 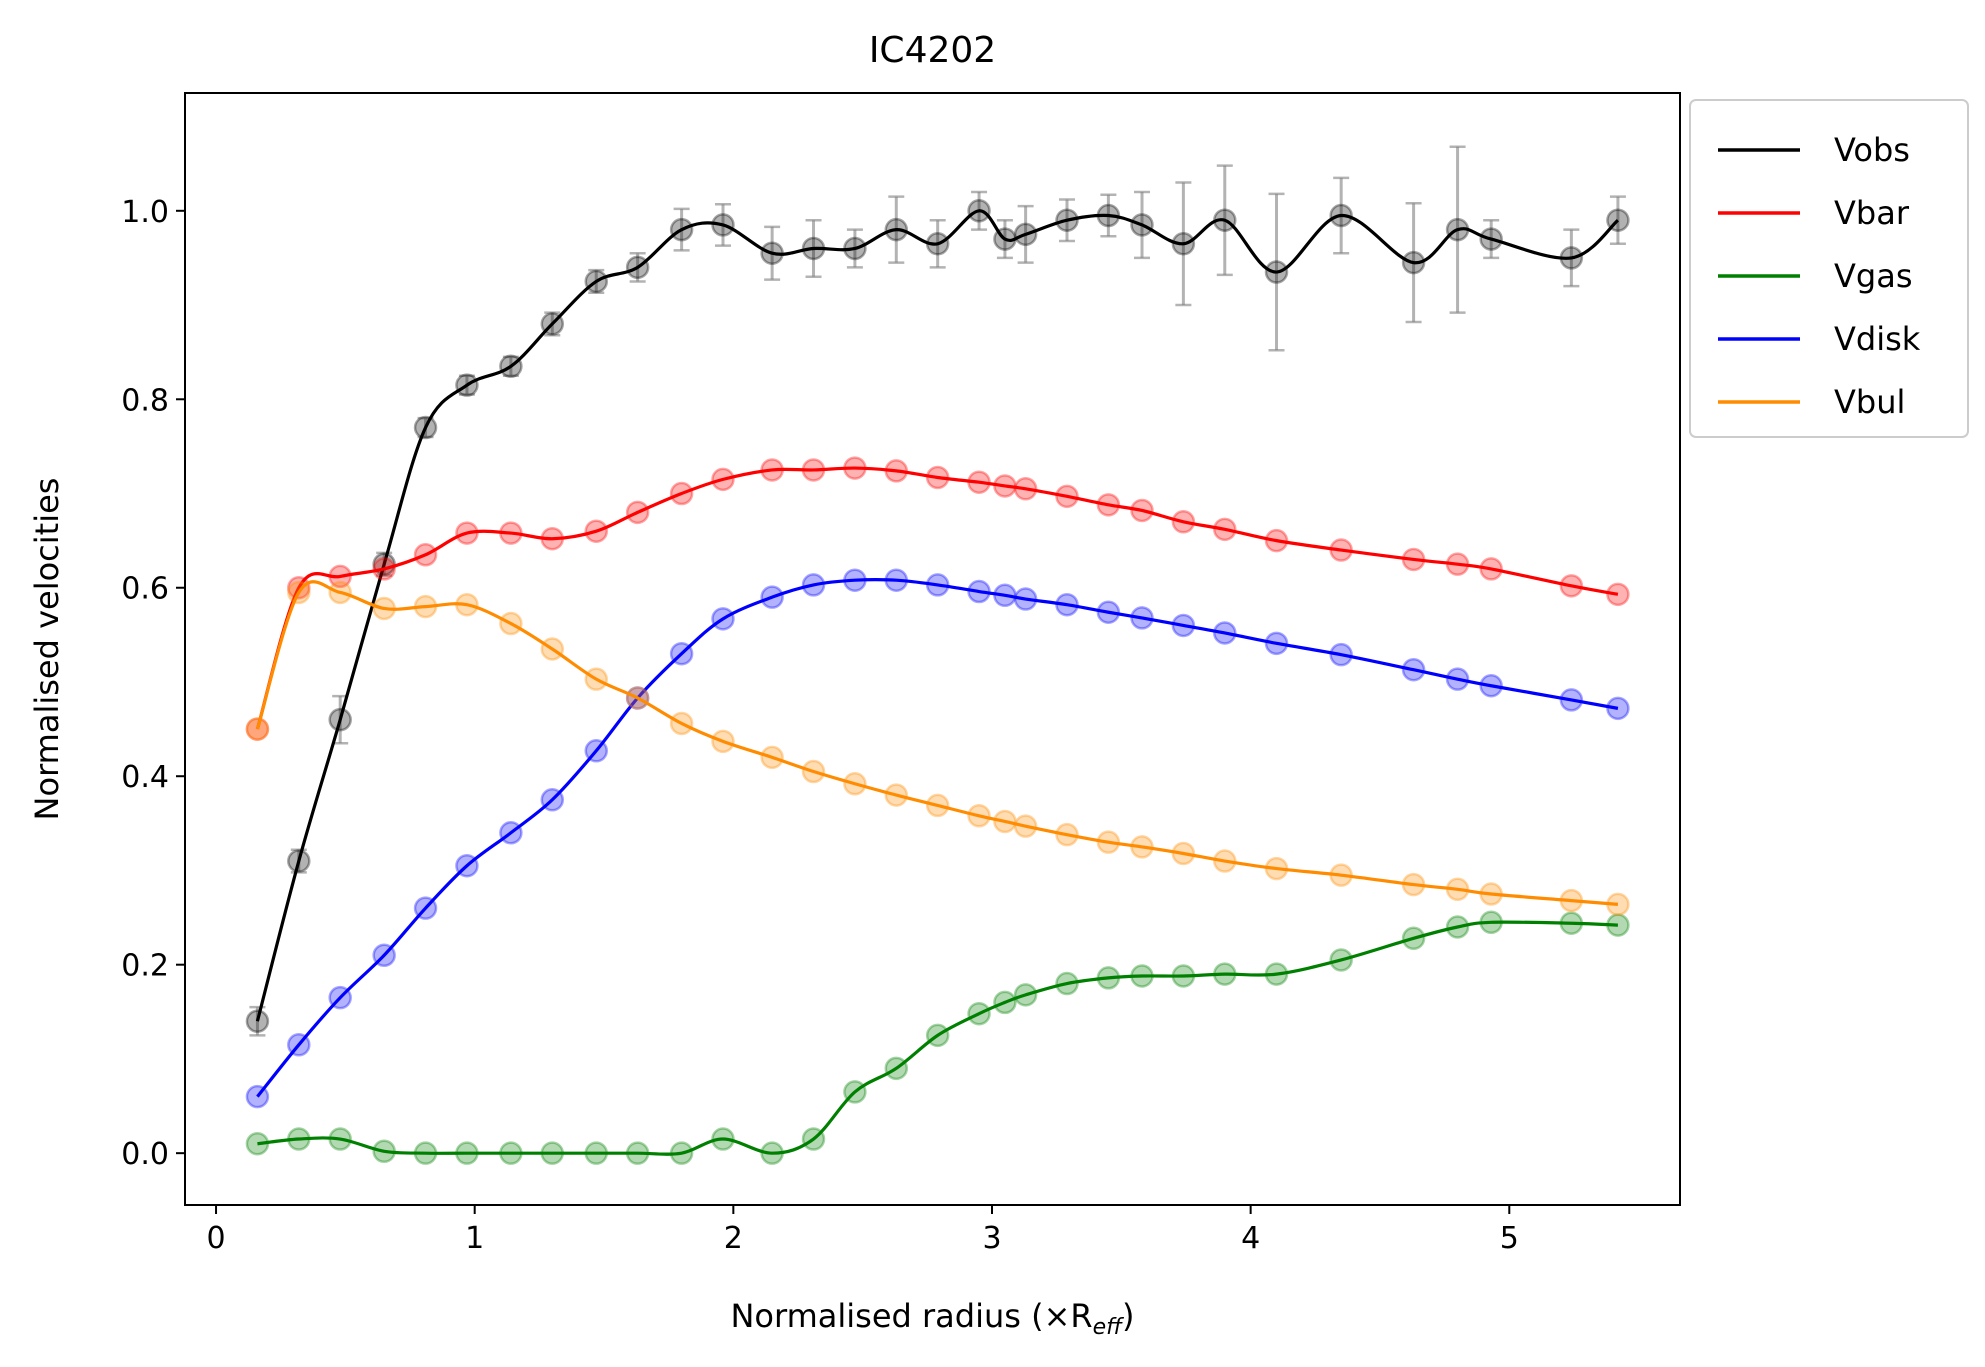 I want to click on y-tick-label: 1.0, so click(x=145, y=212).